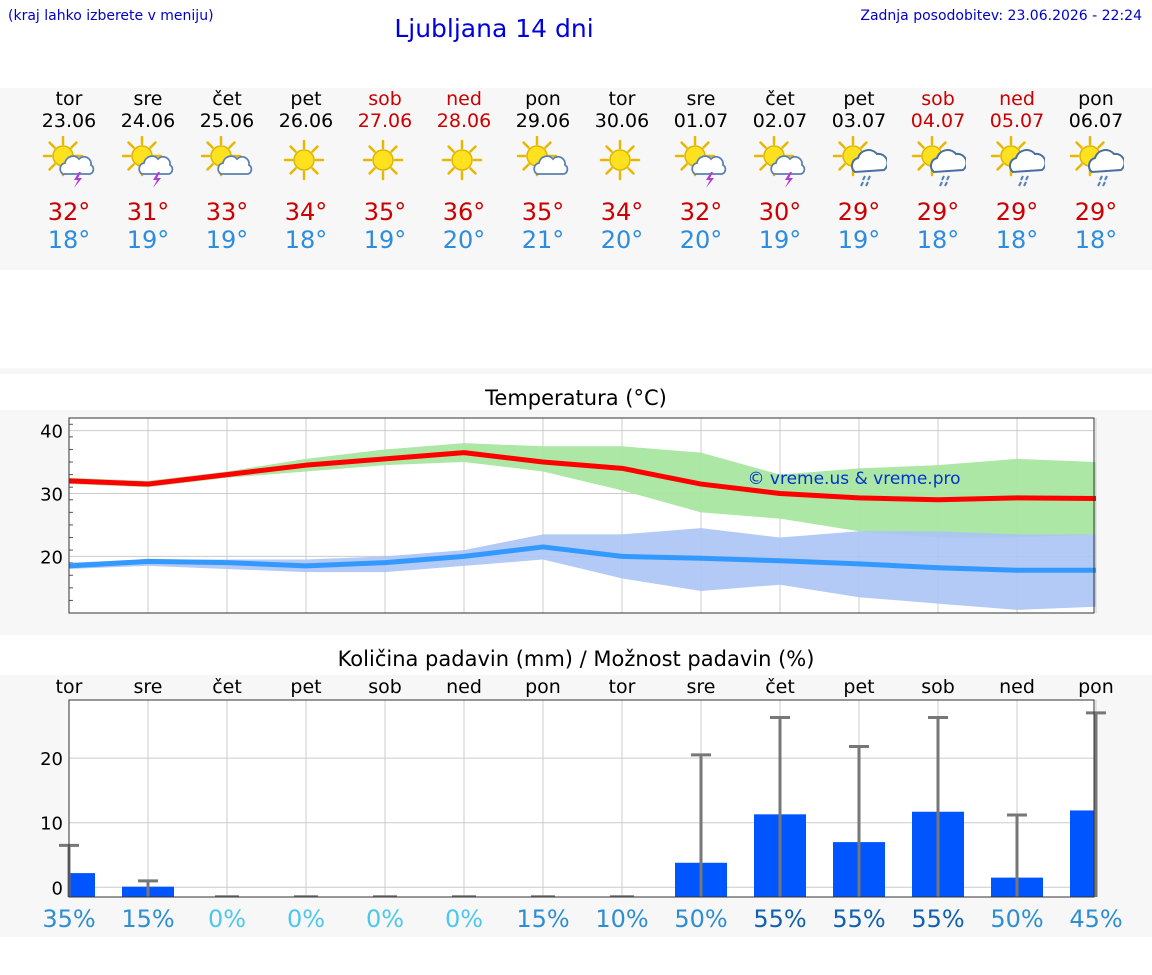  Describe the element at coordinates (780, 687) in the screenshot. I see `x-category-label: čet` at that location.